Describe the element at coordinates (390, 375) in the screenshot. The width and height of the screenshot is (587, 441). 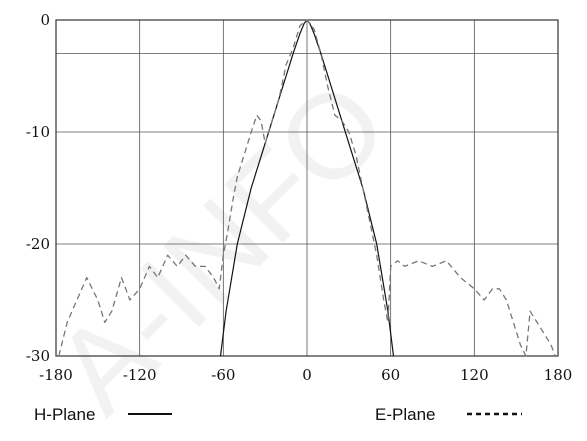
I see `x-tick-label: 60` at that location.